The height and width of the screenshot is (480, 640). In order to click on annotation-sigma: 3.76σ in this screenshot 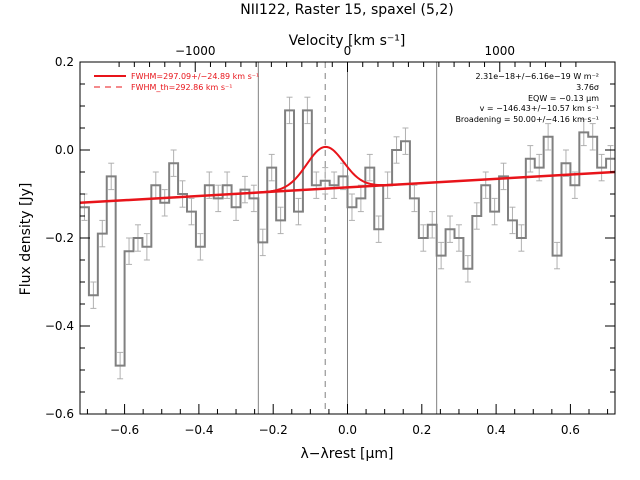, I will do `click(587, 87)`.